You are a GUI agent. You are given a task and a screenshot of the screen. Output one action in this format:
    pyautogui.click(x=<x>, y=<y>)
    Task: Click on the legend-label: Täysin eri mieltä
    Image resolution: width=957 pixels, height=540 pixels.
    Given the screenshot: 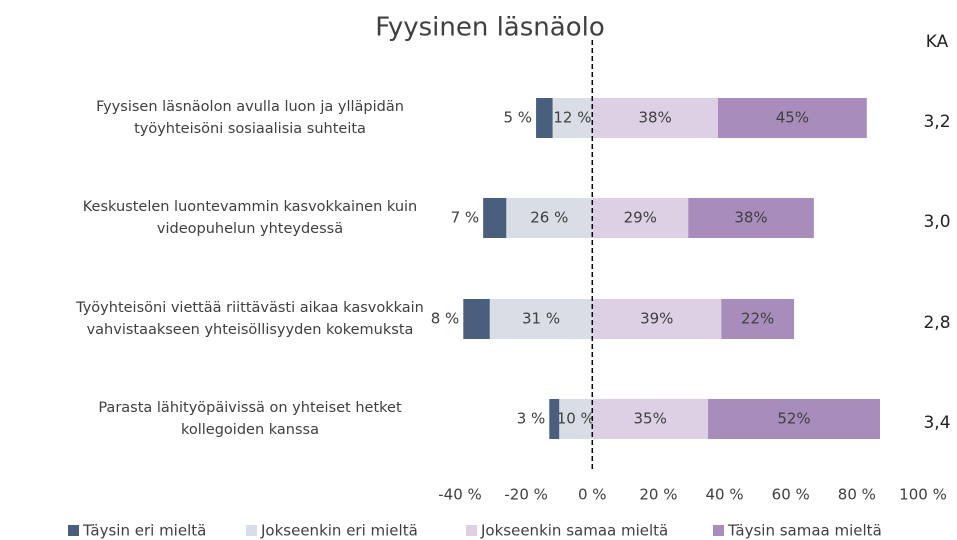 What is the action you would take?
    pyautogui.click(x=144, y=531)
    